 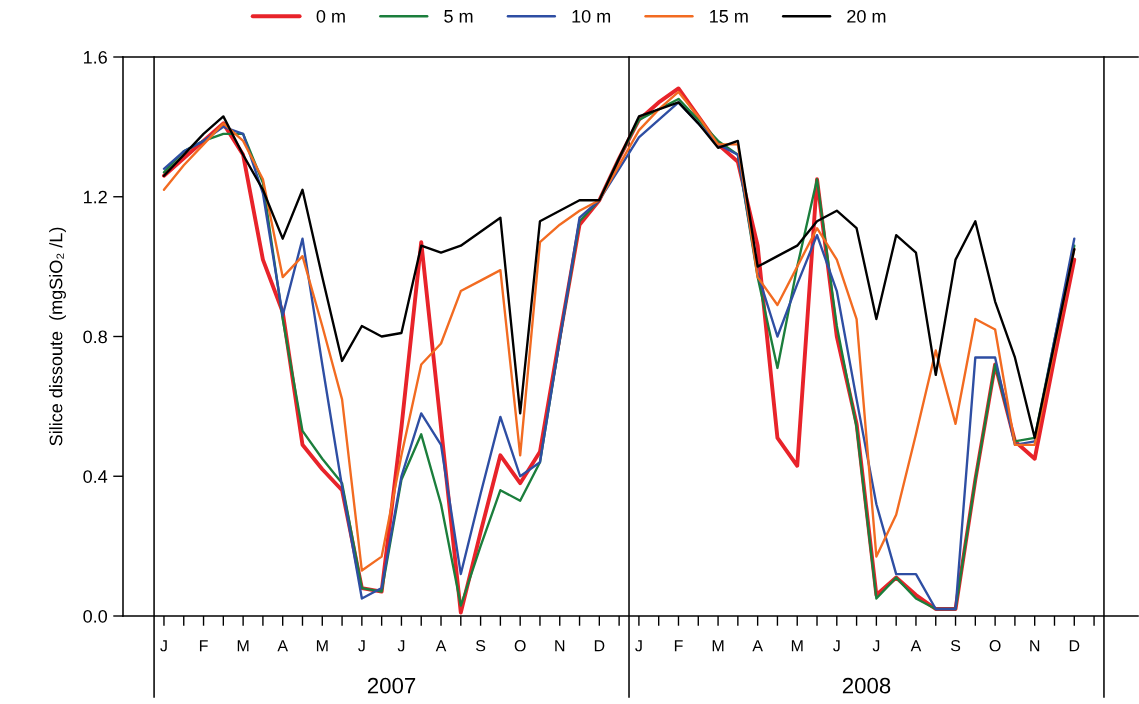 What do you see at coordinates (866, 16) in the screenshot?
I see `legend-label: 20 m` at bounding box center [866, 16].